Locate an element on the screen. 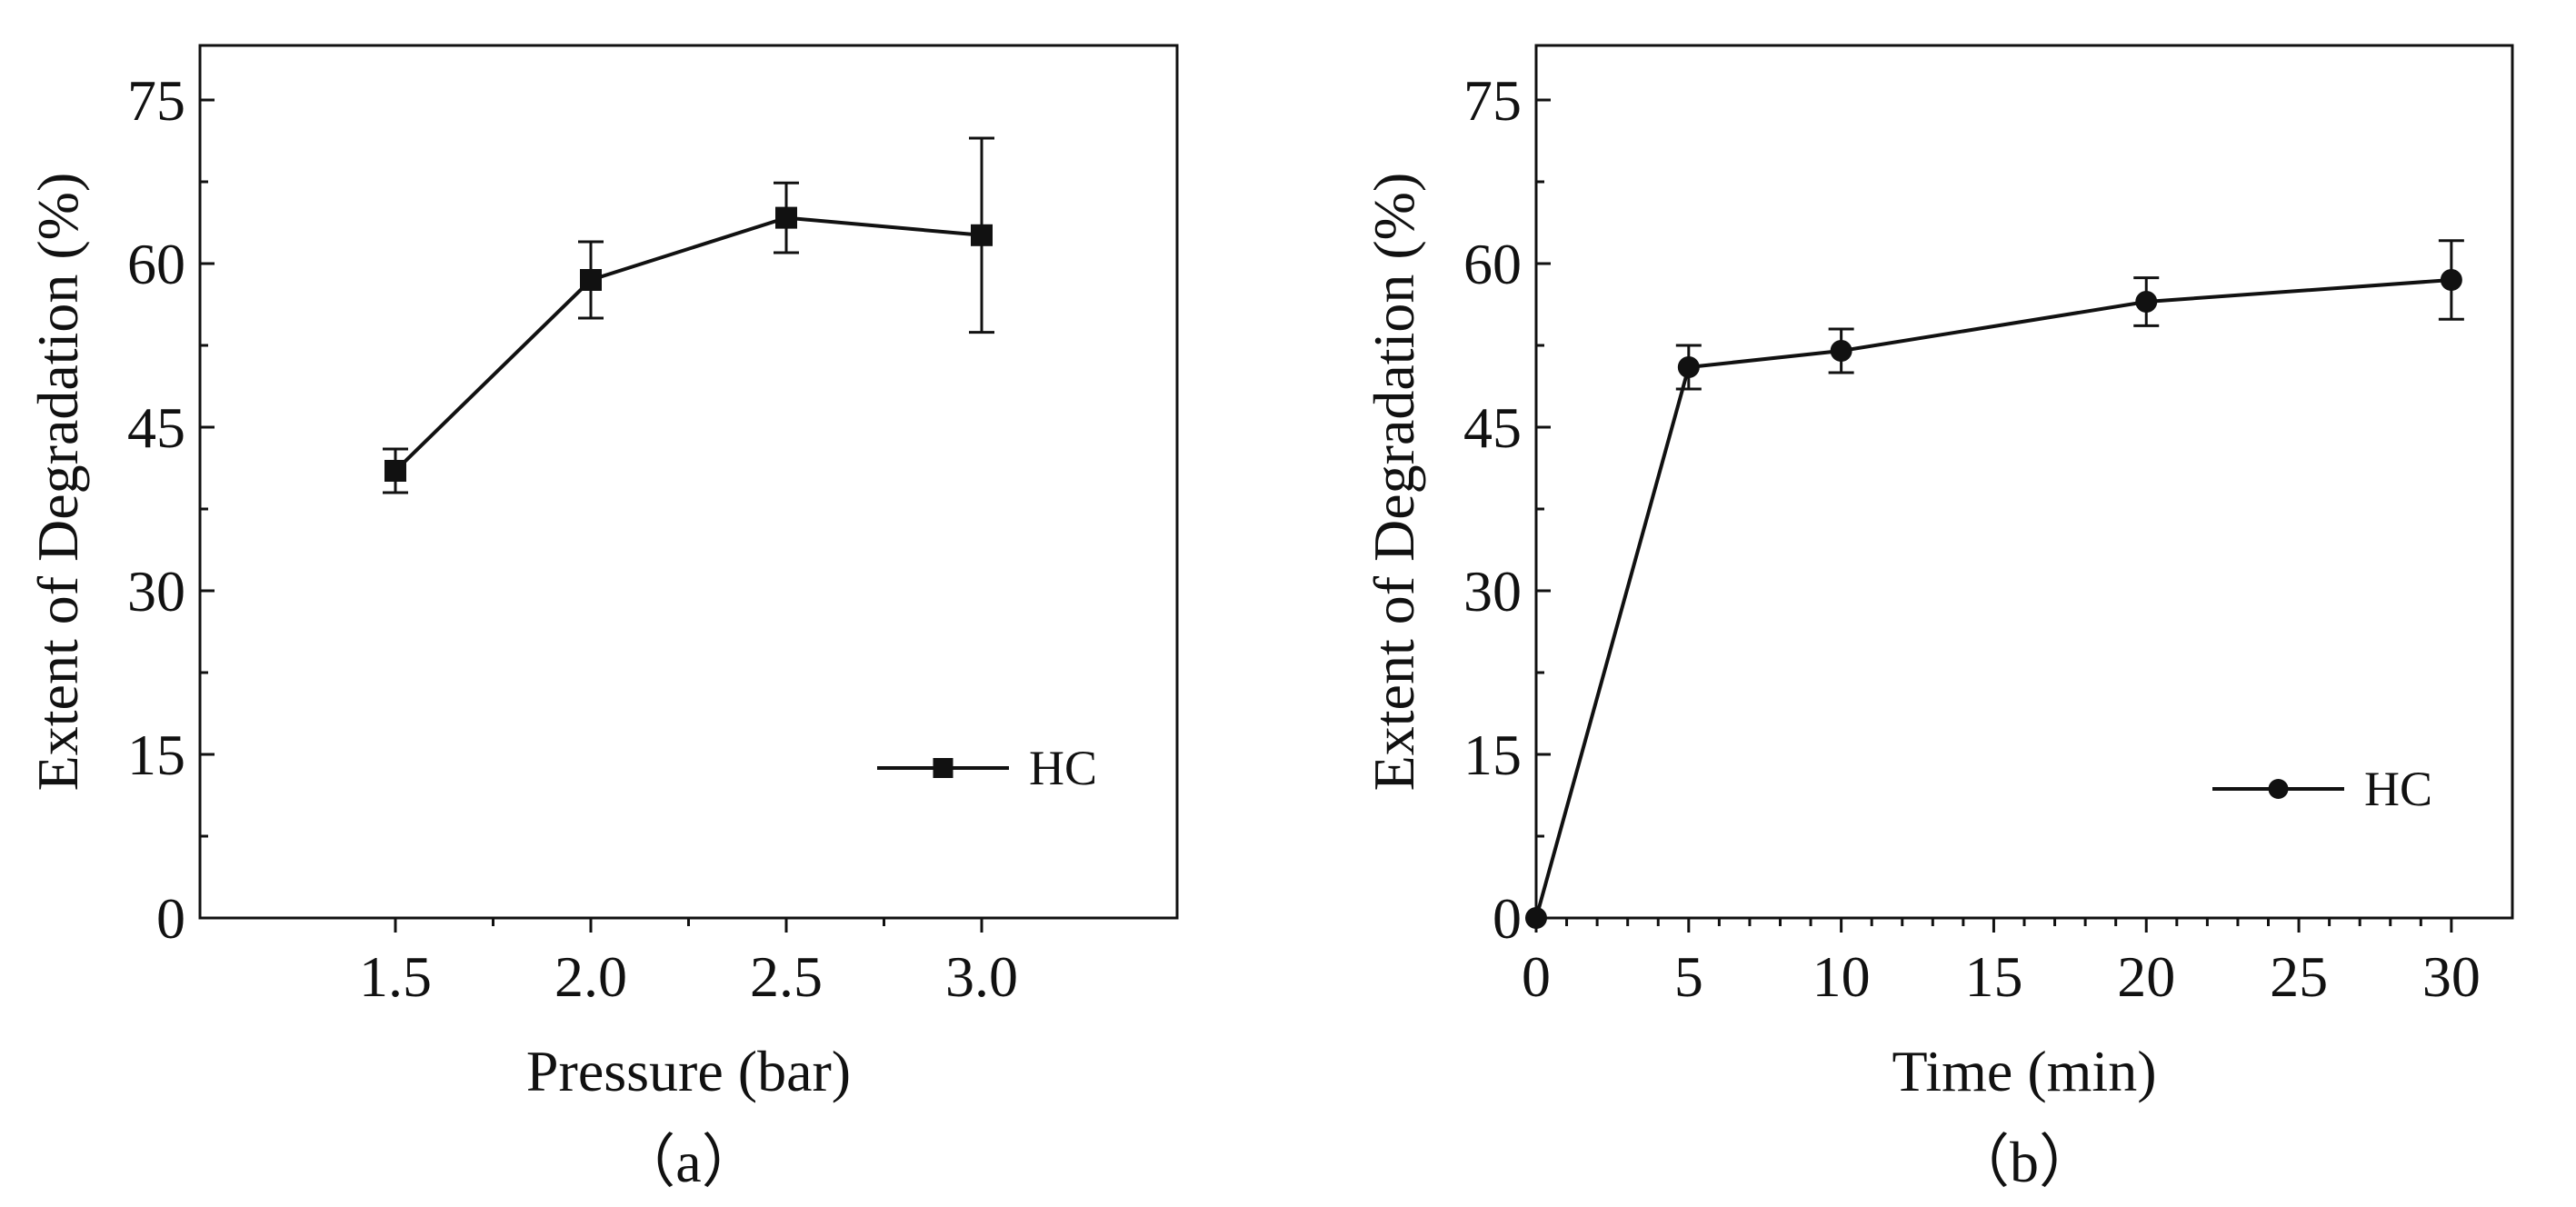  x-axis-title: Pressure (bar) is located at coordinates (688, 1071).